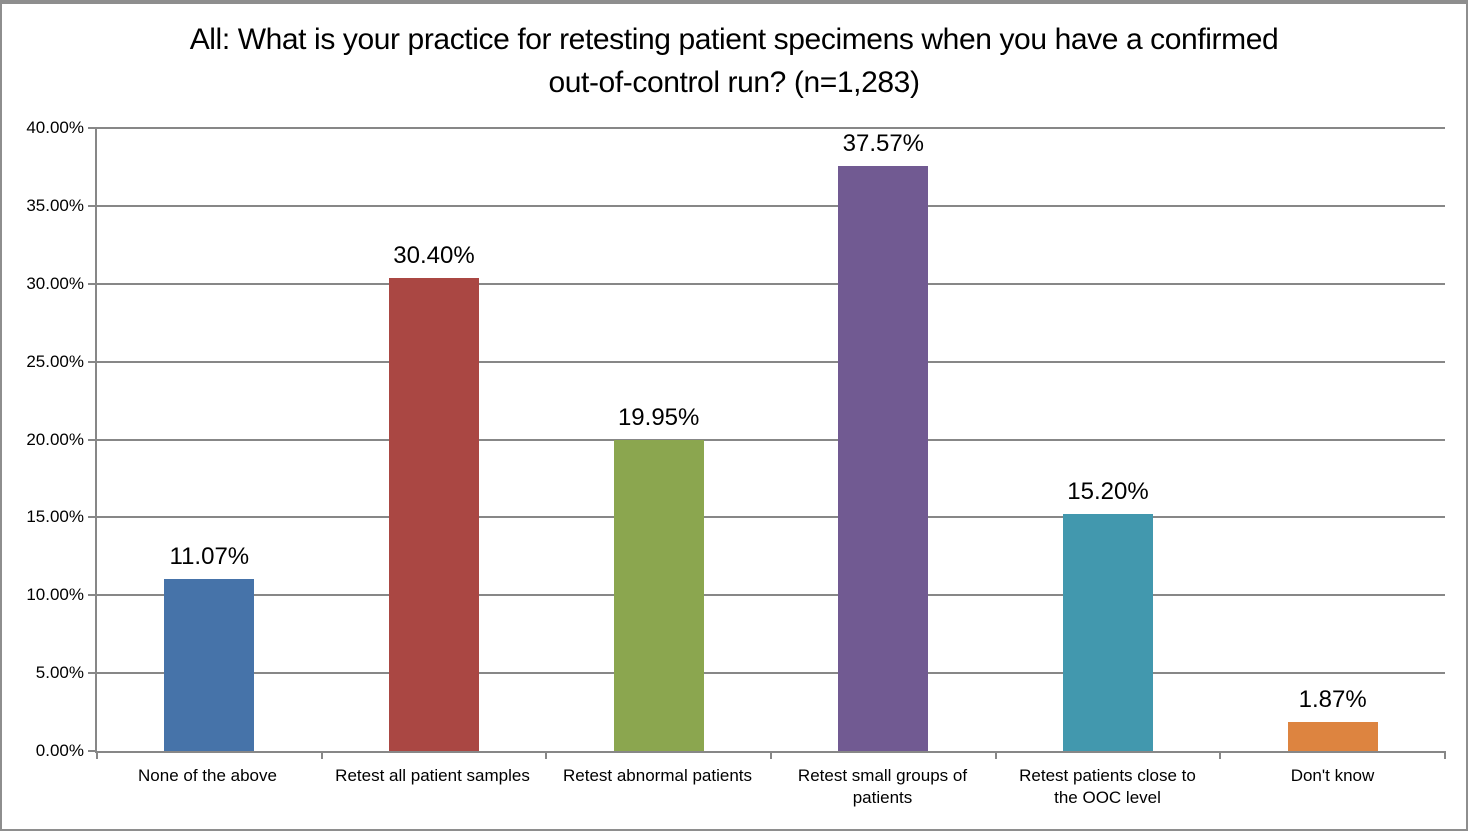 This screenshot has width=1468, height=831. I want to click on bar-value-label: 11.07%, so click(209, 556).